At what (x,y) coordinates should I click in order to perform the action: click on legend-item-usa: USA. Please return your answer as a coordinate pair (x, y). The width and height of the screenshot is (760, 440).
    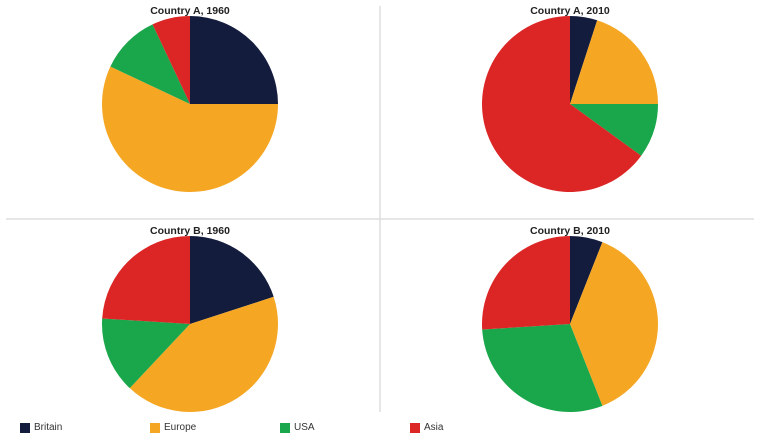
    Looking at the image, I should click on (297, 427).